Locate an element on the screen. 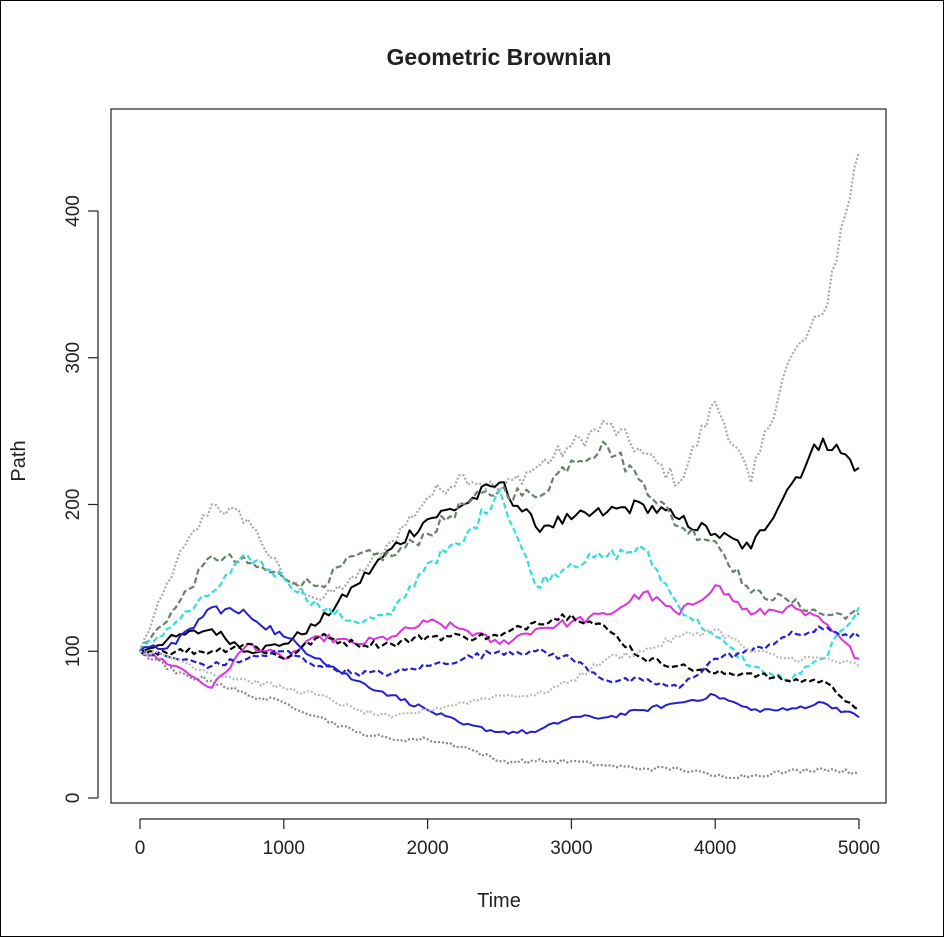  x-axis: 0 1000 2000 3000 4000 5000 is located at coordinates (507, 838).